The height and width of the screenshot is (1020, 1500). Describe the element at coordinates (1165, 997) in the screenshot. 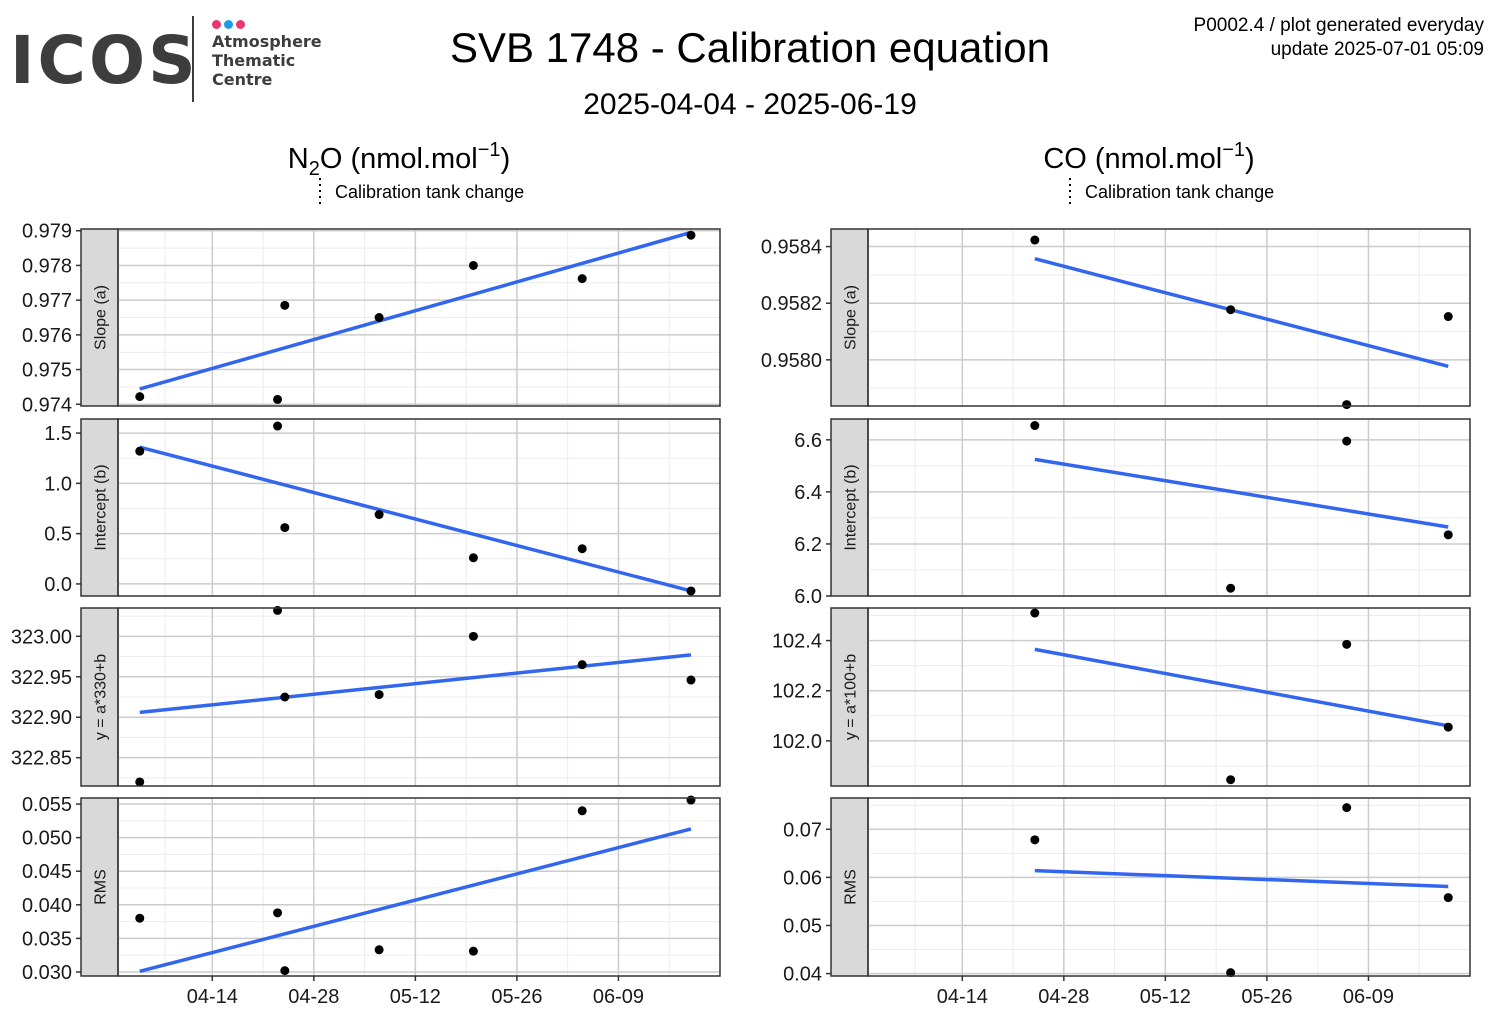

I see `x-tick-label: 05-12` at that location.